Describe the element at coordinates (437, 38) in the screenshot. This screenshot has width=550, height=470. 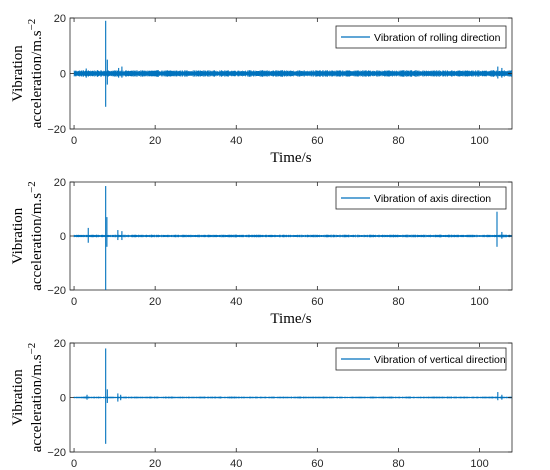
I see `legend-label: Vibration of rolling direction` at that location.